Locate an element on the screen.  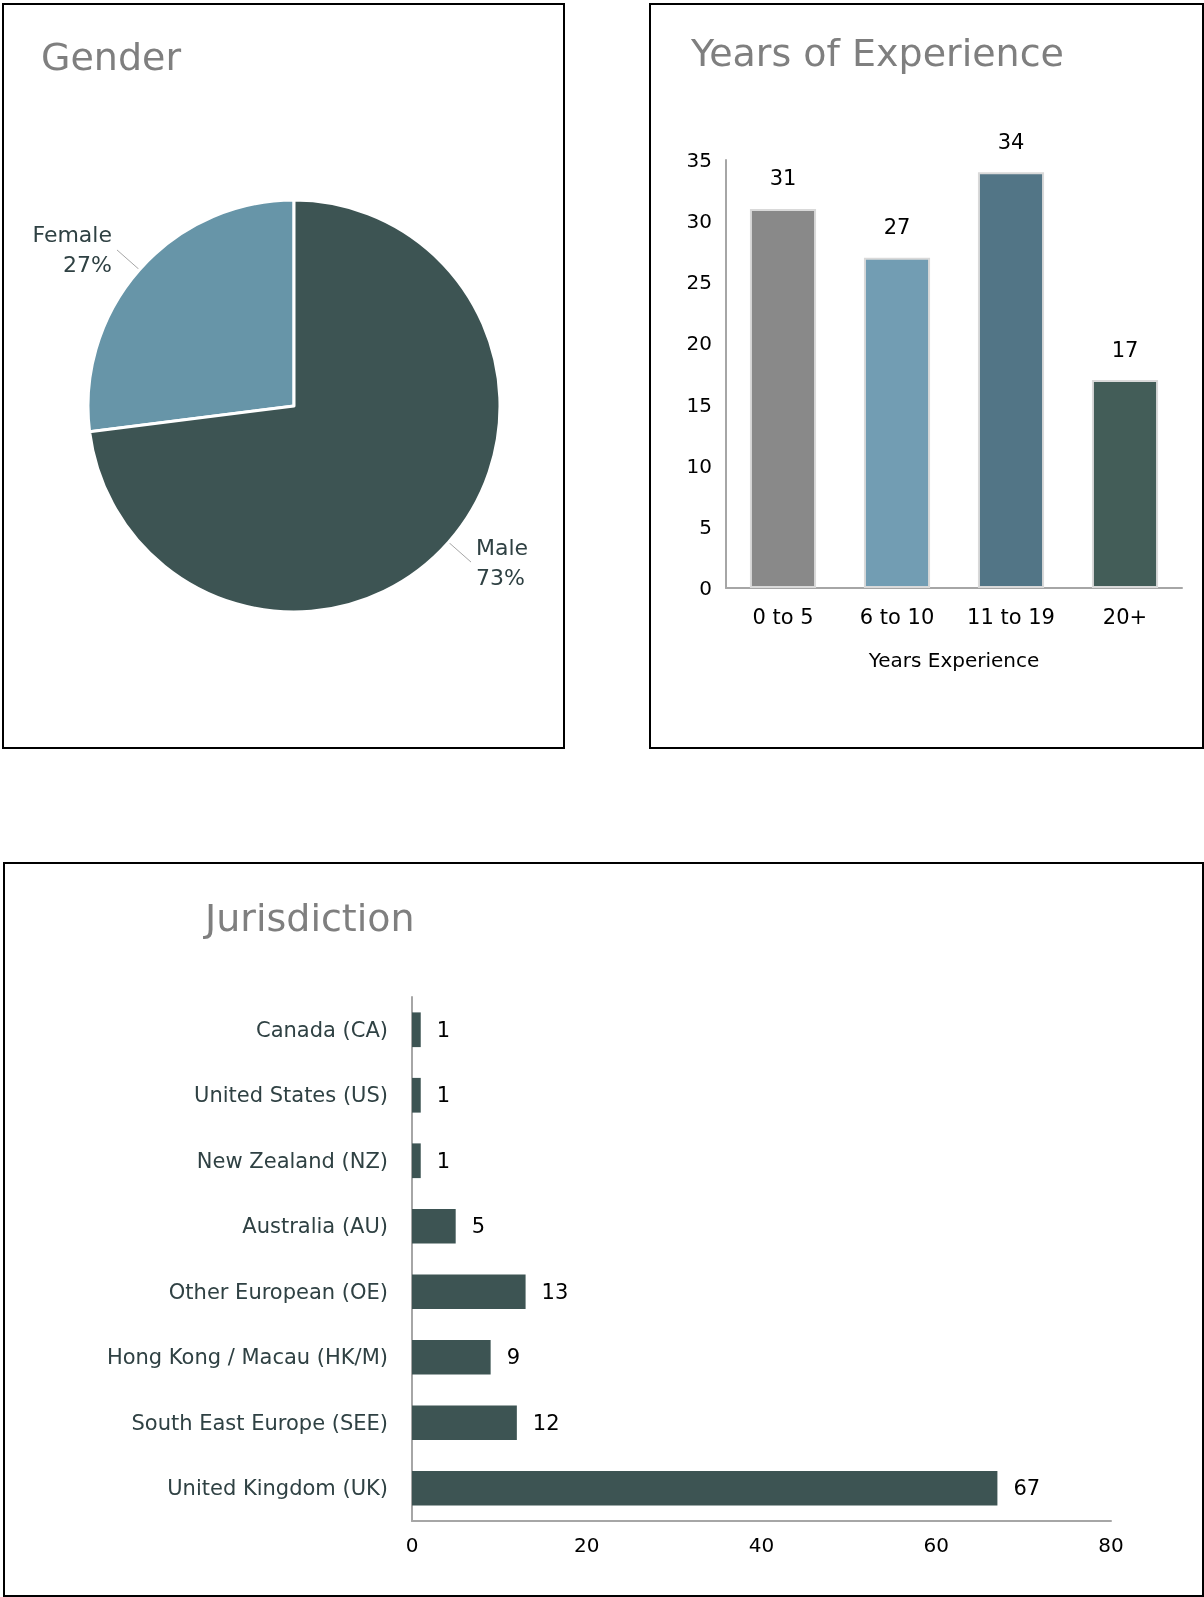
y-tick-label: 25 is located at coordinates (699, 282).